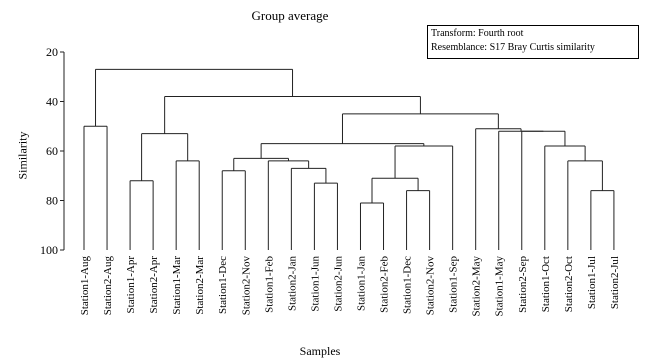 The image size is (648, 360). I want to click on leaf-label: Station1-May, so click(500, 286).